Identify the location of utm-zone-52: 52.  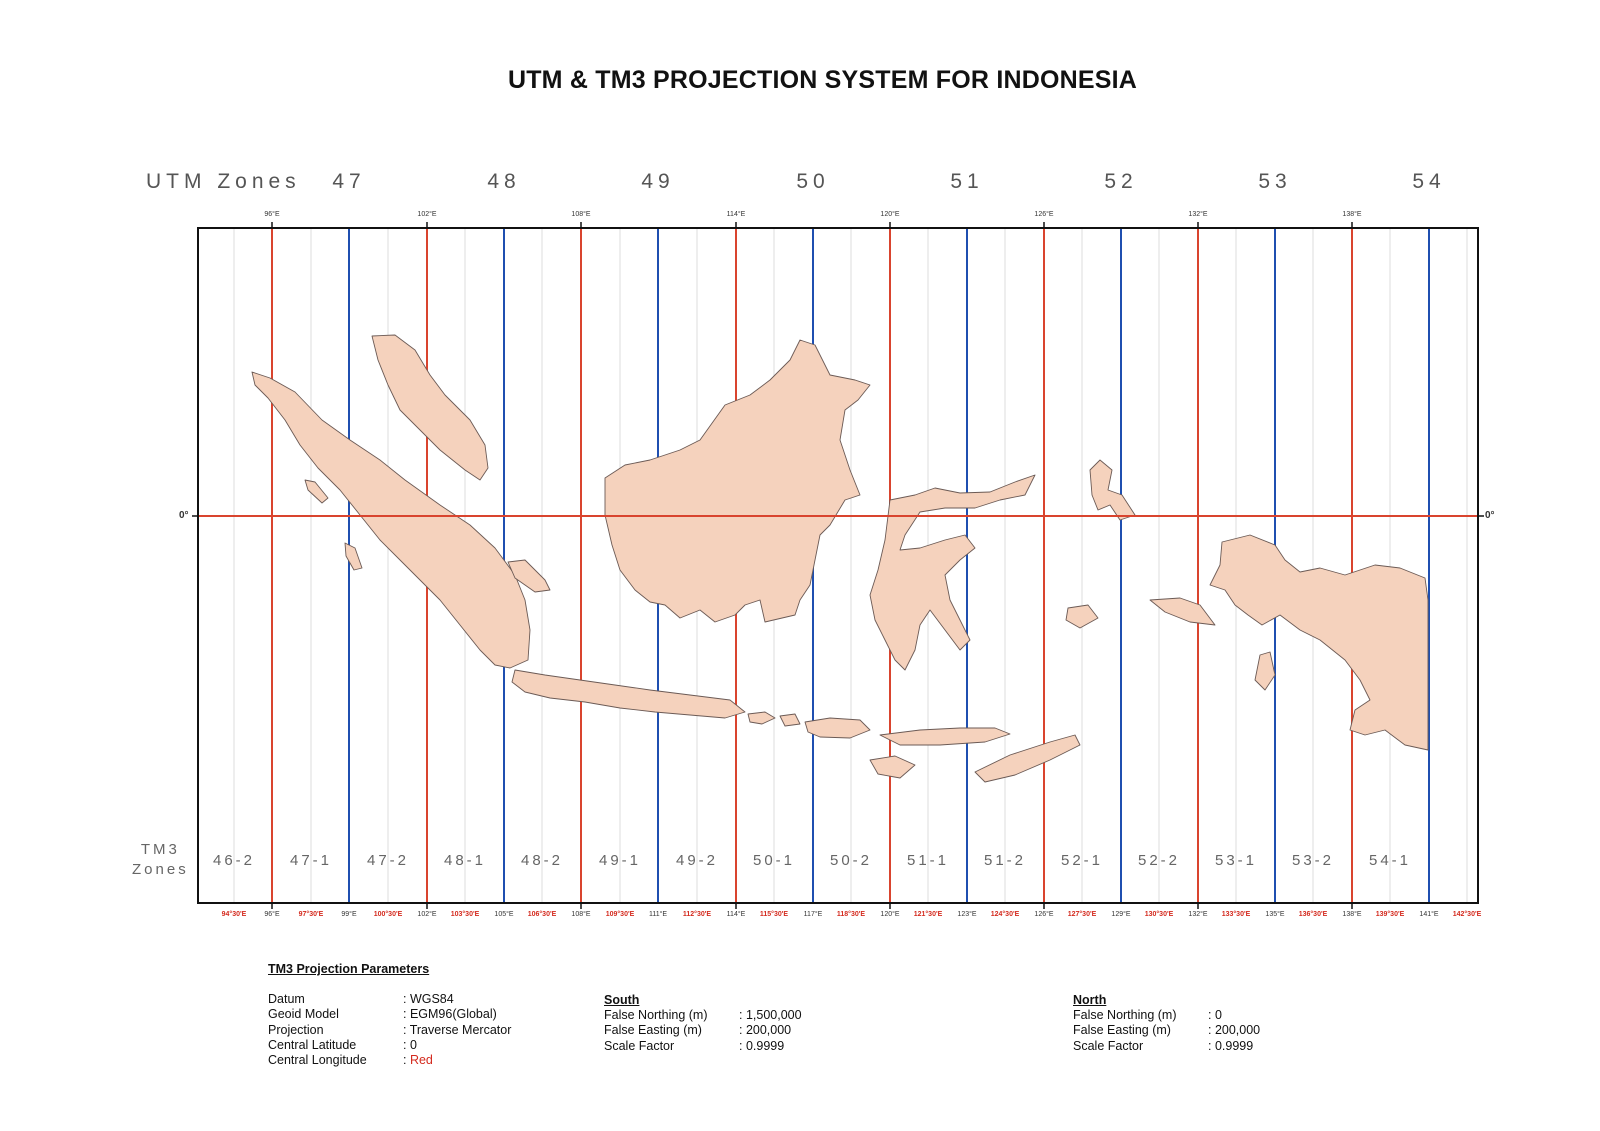
(1121, 181).